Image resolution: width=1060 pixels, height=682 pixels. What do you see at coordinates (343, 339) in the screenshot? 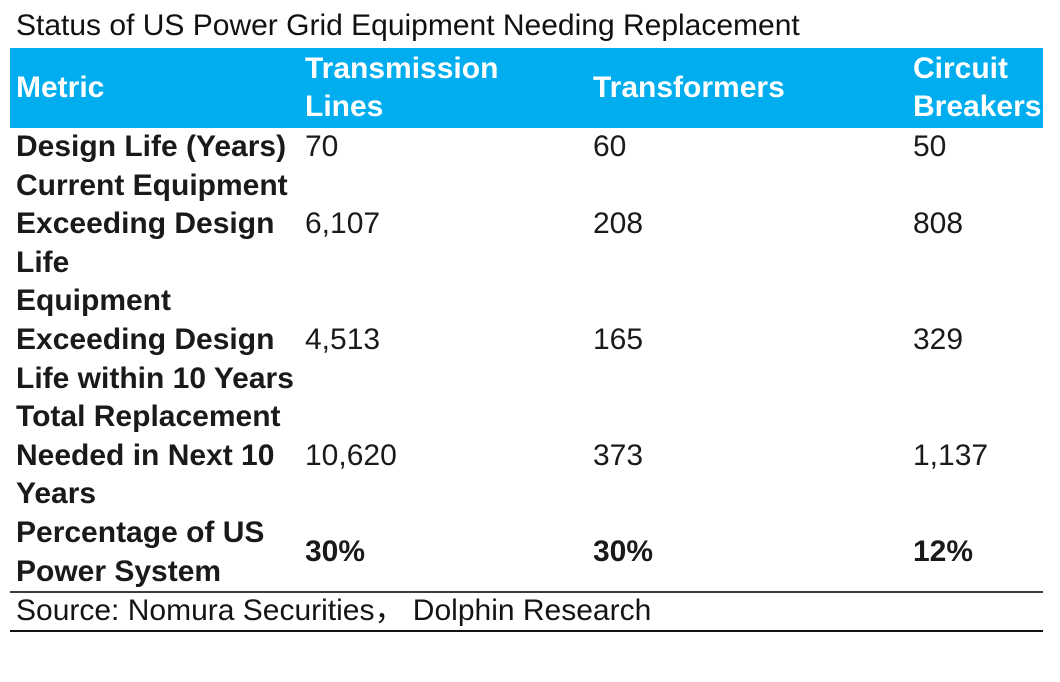
I see `value-transmission-lines: 4,513` at bounding box center [343, 339].